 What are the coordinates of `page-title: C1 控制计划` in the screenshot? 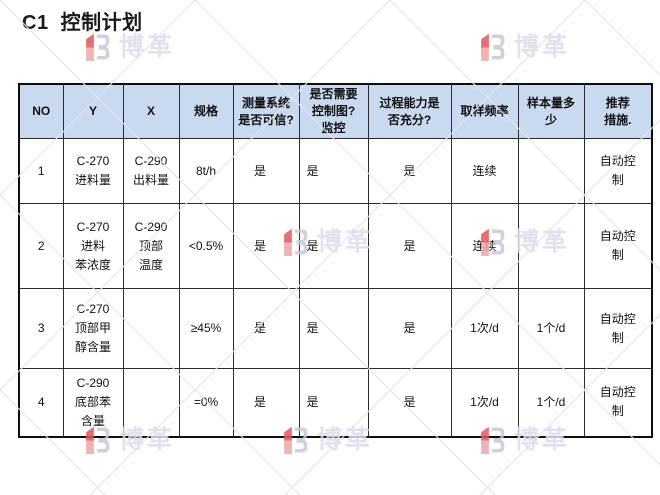 It's located at (82, 23).